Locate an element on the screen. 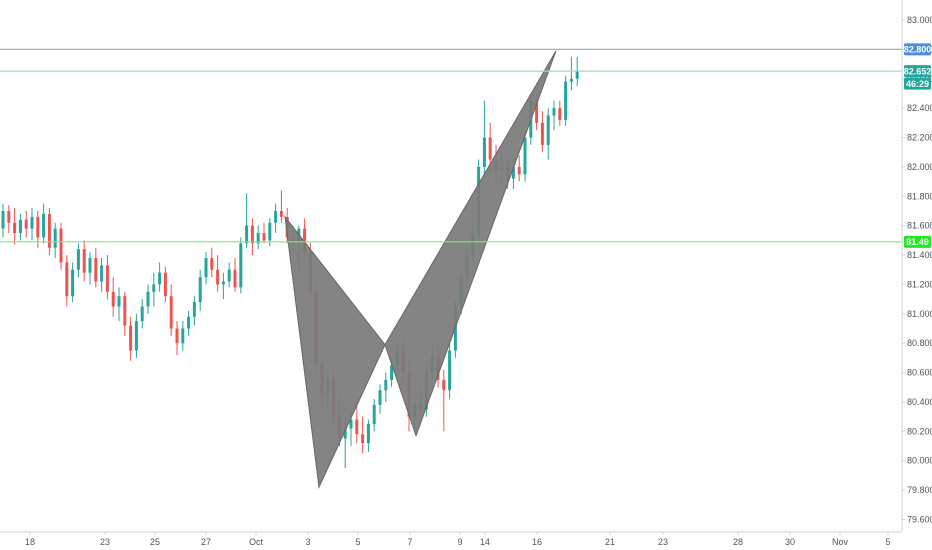  countdown-tag is located at coordinates (917, 83).